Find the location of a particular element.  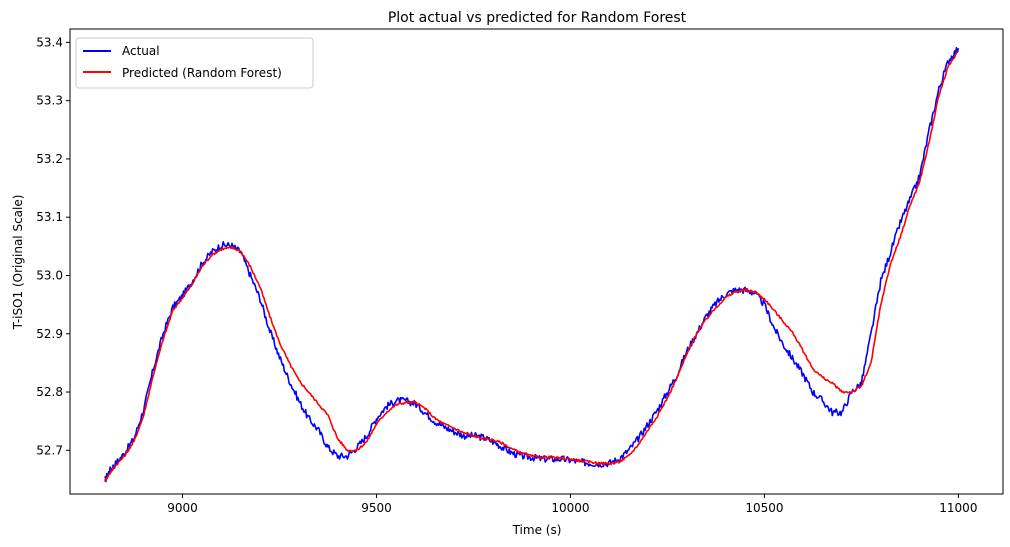

y-axis: 52.7 52.8 52.9 53.0 53.1 53.2 53.3 53.4 is located at coordinates (53, 246).